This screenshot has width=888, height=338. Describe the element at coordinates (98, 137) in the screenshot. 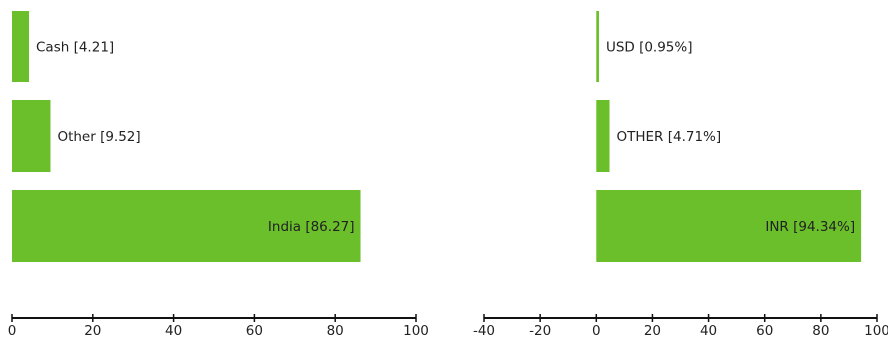

I see `bar-label-other: Other [9.52]` at that location.